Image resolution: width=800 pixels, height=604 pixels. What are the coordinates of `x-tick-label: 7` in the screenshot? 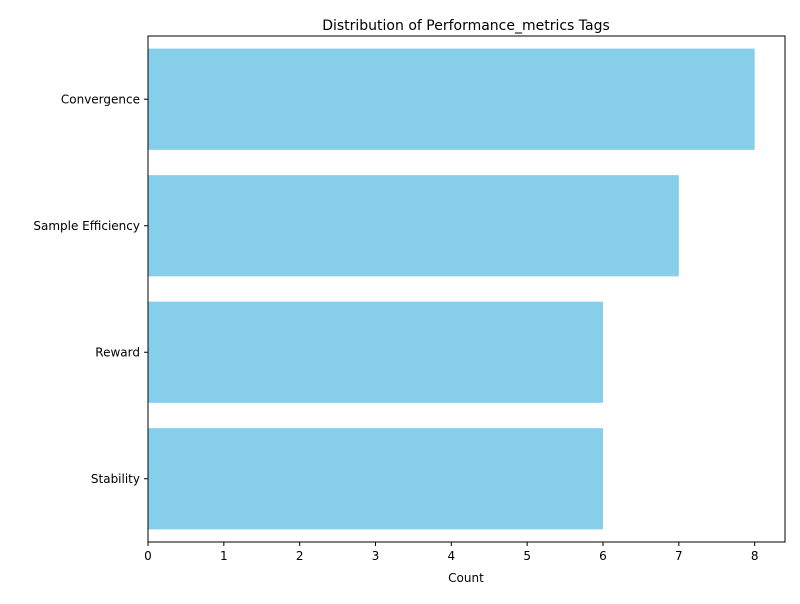 It's located at (679, 556).